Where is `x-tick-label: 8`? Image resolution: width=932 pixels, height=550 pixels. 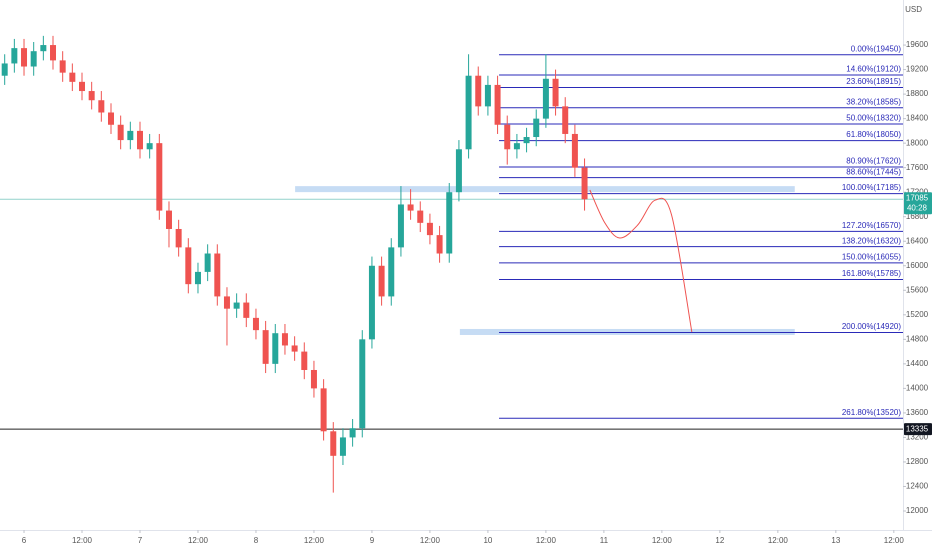 x-tick-label: 8 is located at coordinates (256, 540).